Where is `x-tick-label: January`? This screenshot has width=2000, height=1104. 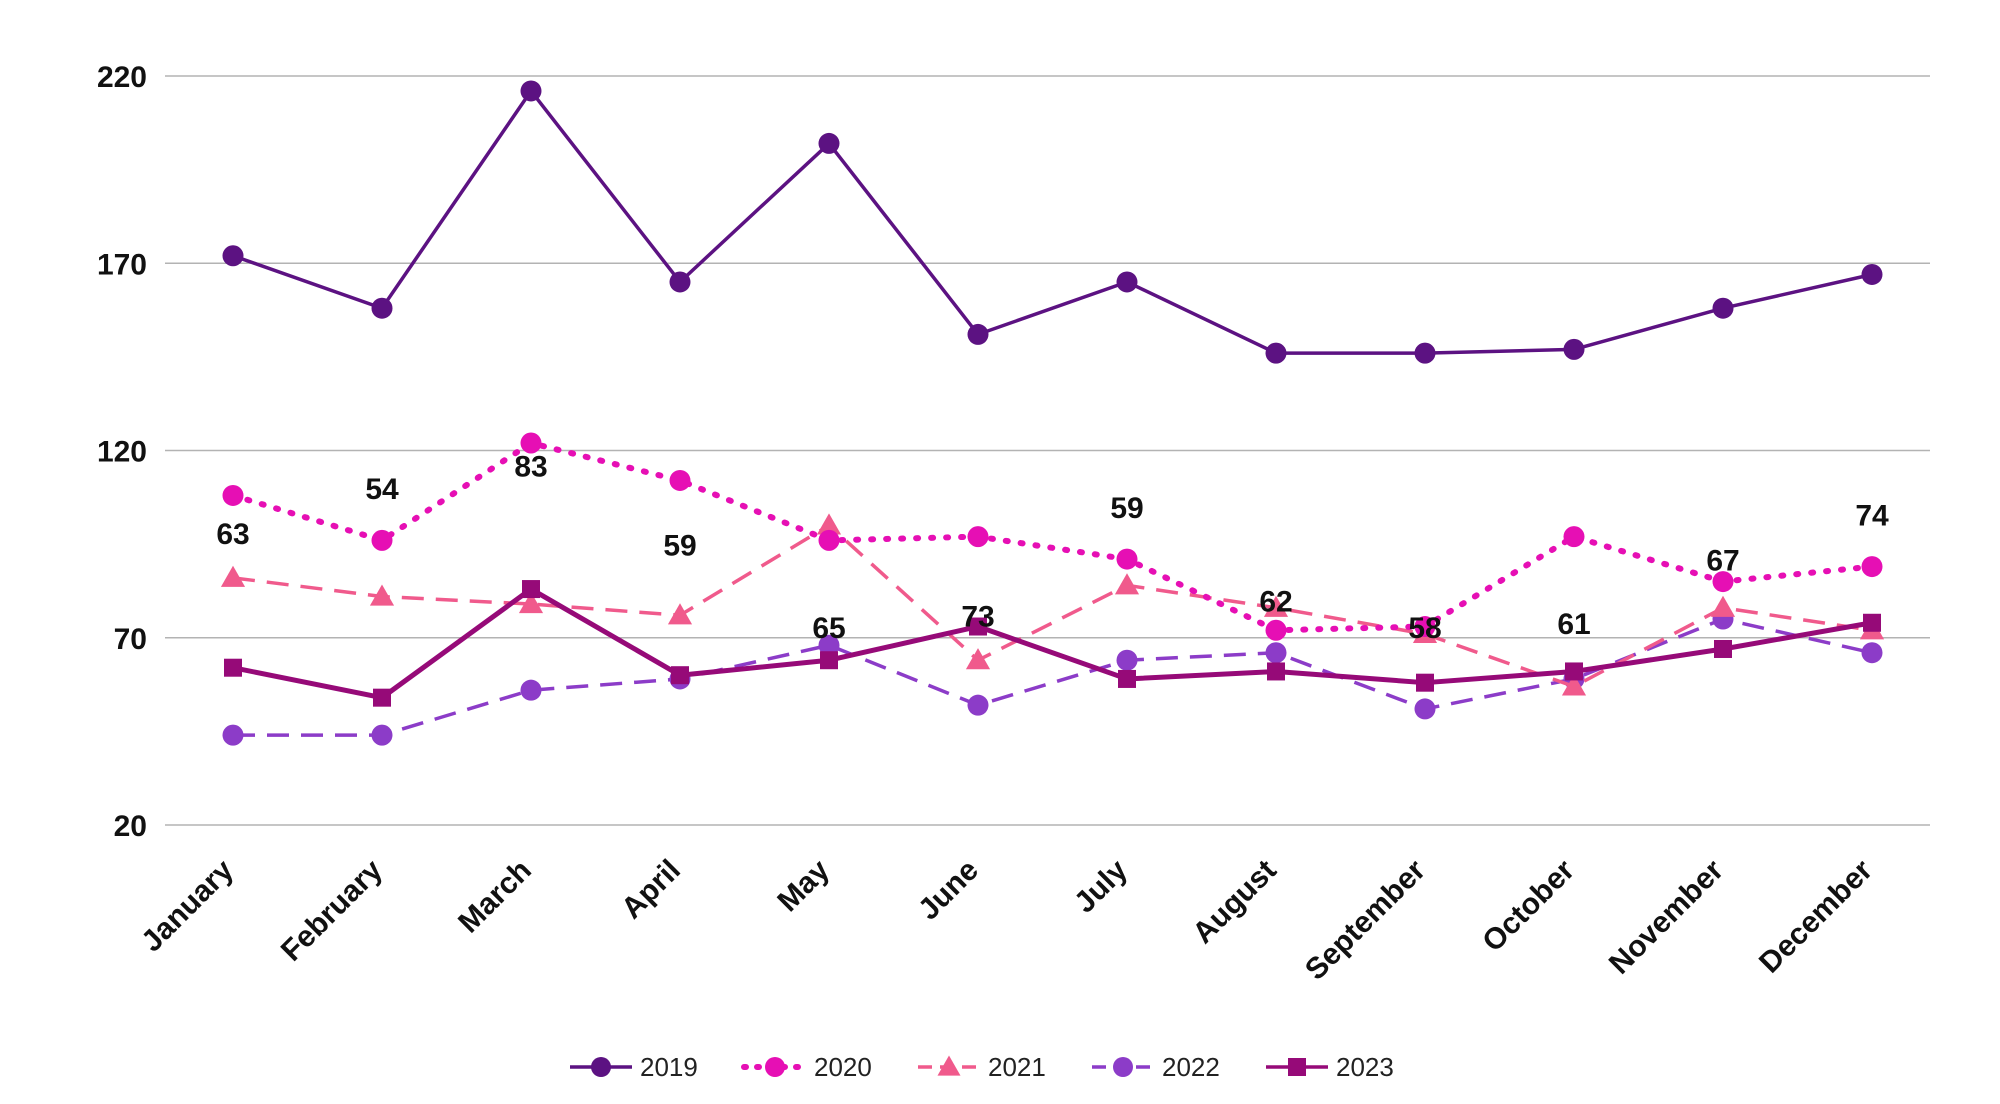 x-tick-label: January is located at coordinates (187, 905).